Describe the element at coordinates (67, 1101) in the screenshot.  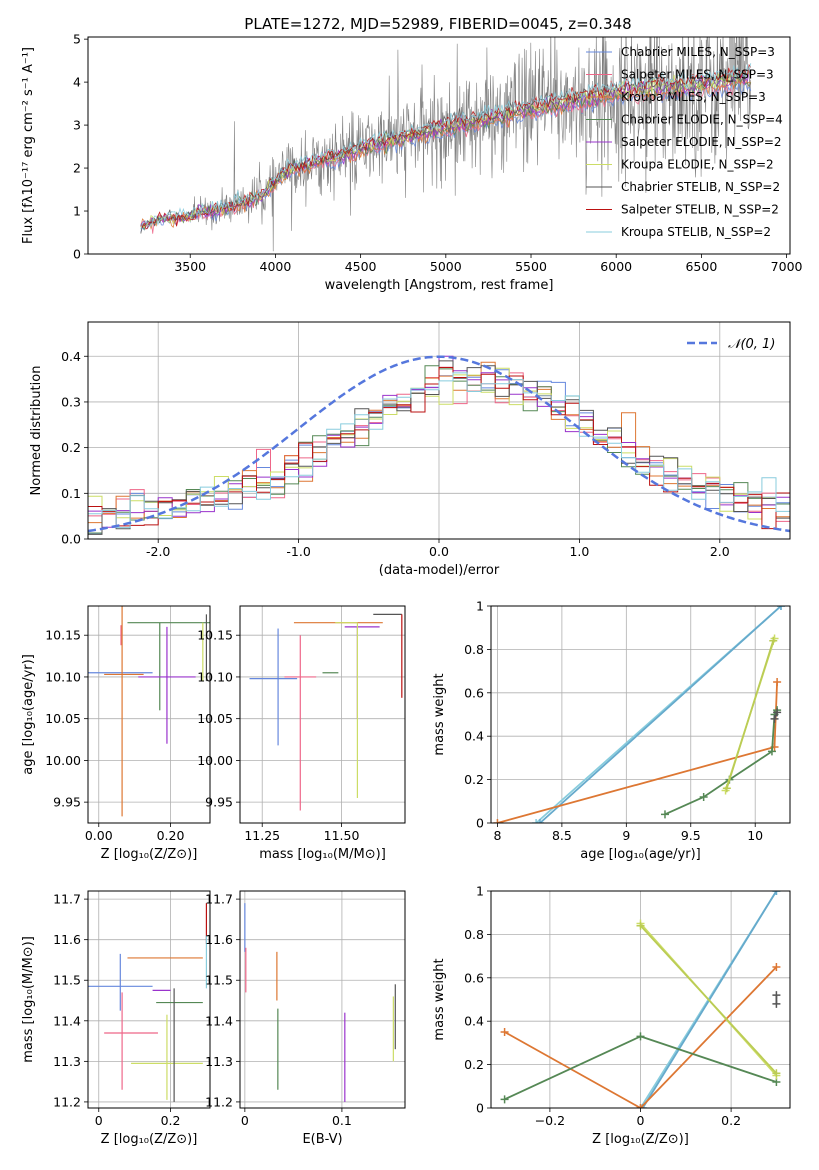
I see `y-tick-label: 11.2` at that location.